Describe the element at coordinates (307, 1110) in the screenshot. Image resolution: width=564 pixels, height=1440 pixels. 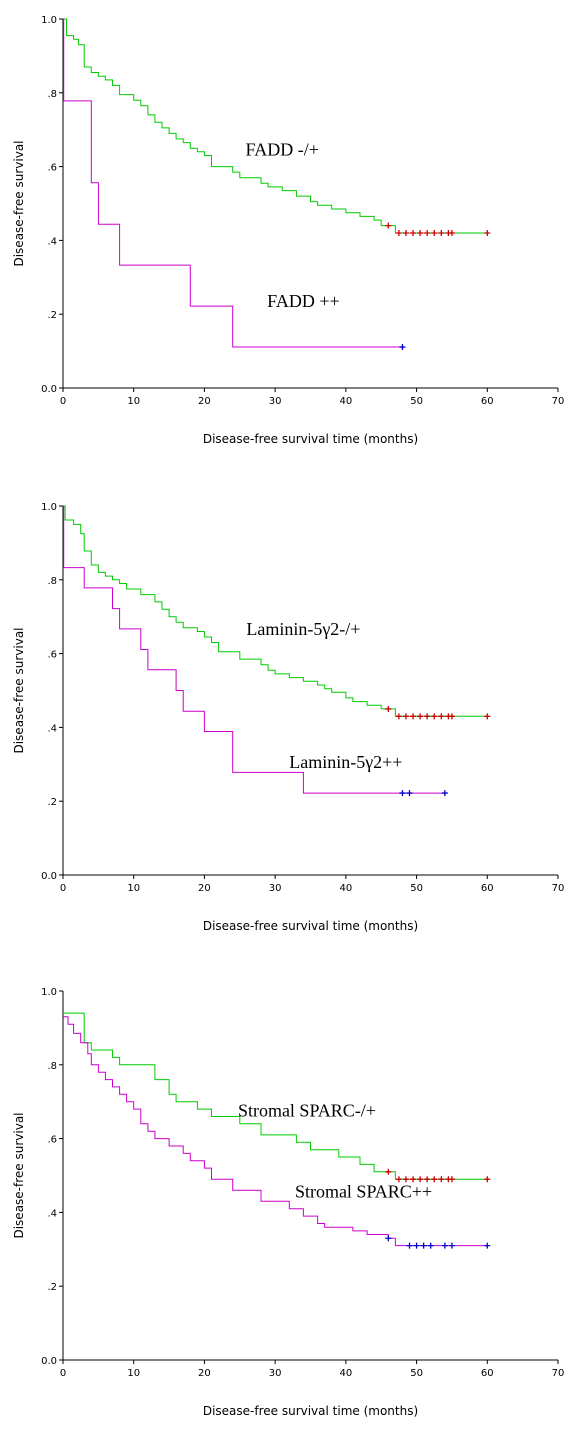
I see `group-label: Stromal SPARC-/+` at that location.